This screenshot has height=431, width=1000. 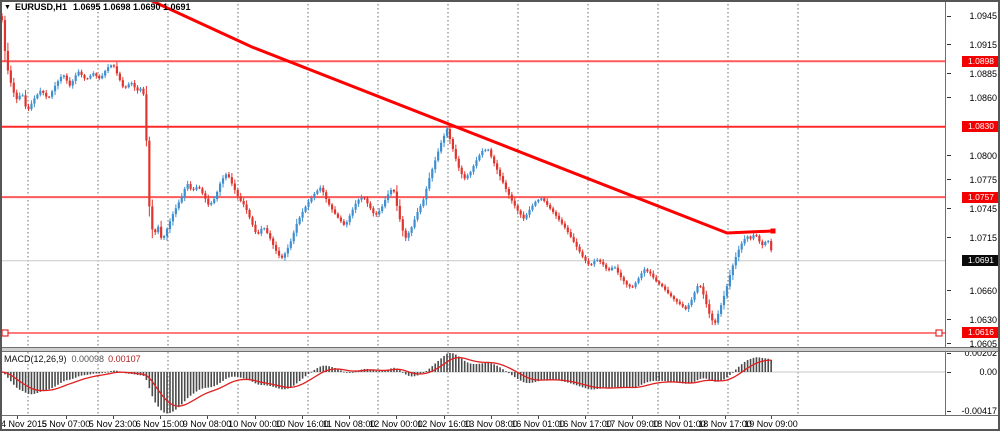 I want to click on symbol-dropdown-icon: ▼, so click(x=7, y=7).